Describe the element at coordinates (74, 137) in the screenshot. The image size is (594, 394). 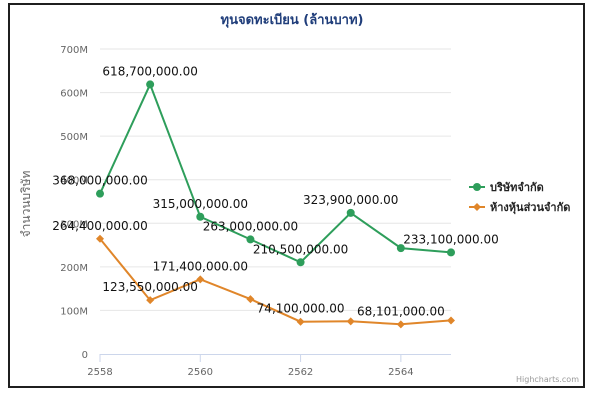
I see `y-tick-label: 500M` at that location.